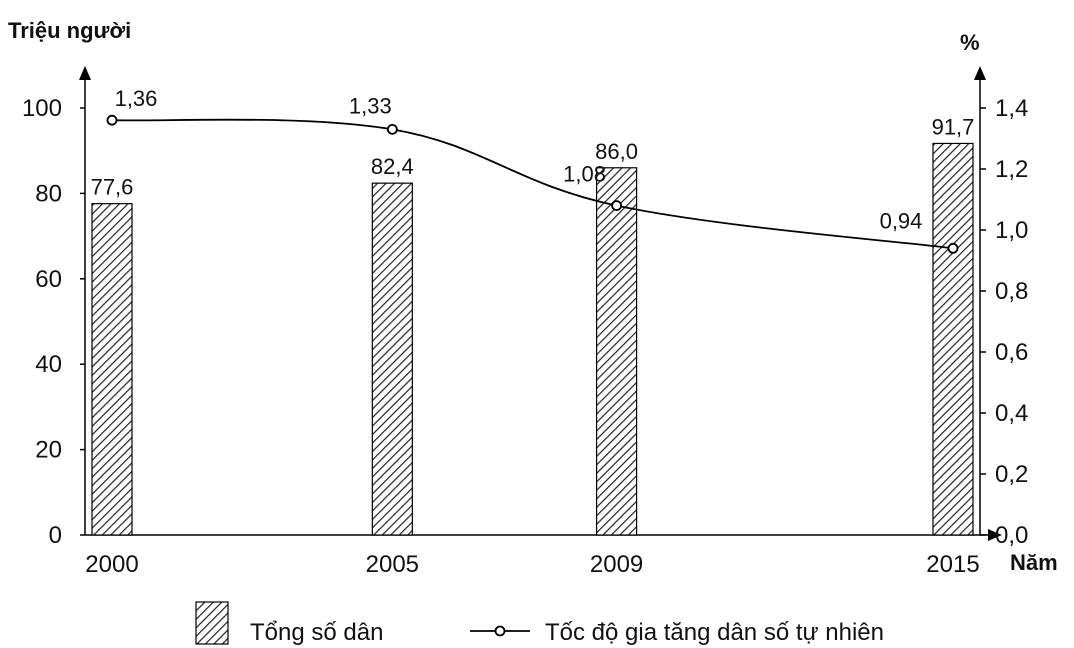 The image size is (1074, 648). What do you see at coordinates (112, 187) in the screenshot?
I see `bar-data-label: 77,6` at bounding box center [112, 187].